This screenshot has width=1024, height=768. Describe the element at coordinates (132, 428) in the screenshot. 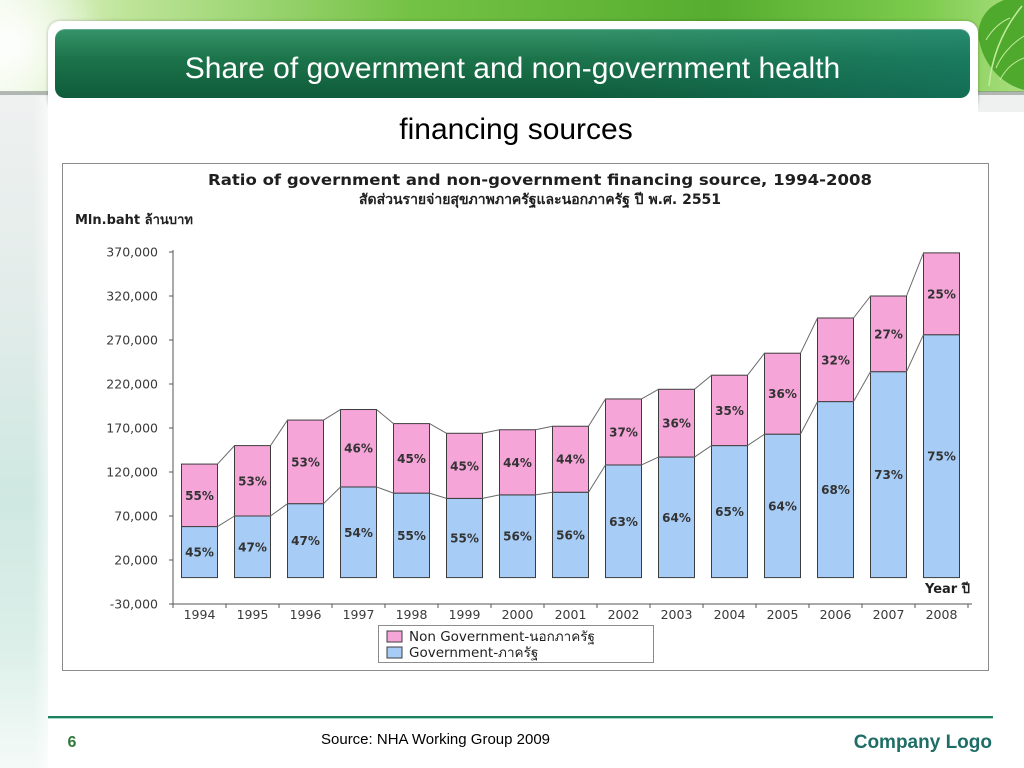

I see `y-tick-label: 170,000` at that location.